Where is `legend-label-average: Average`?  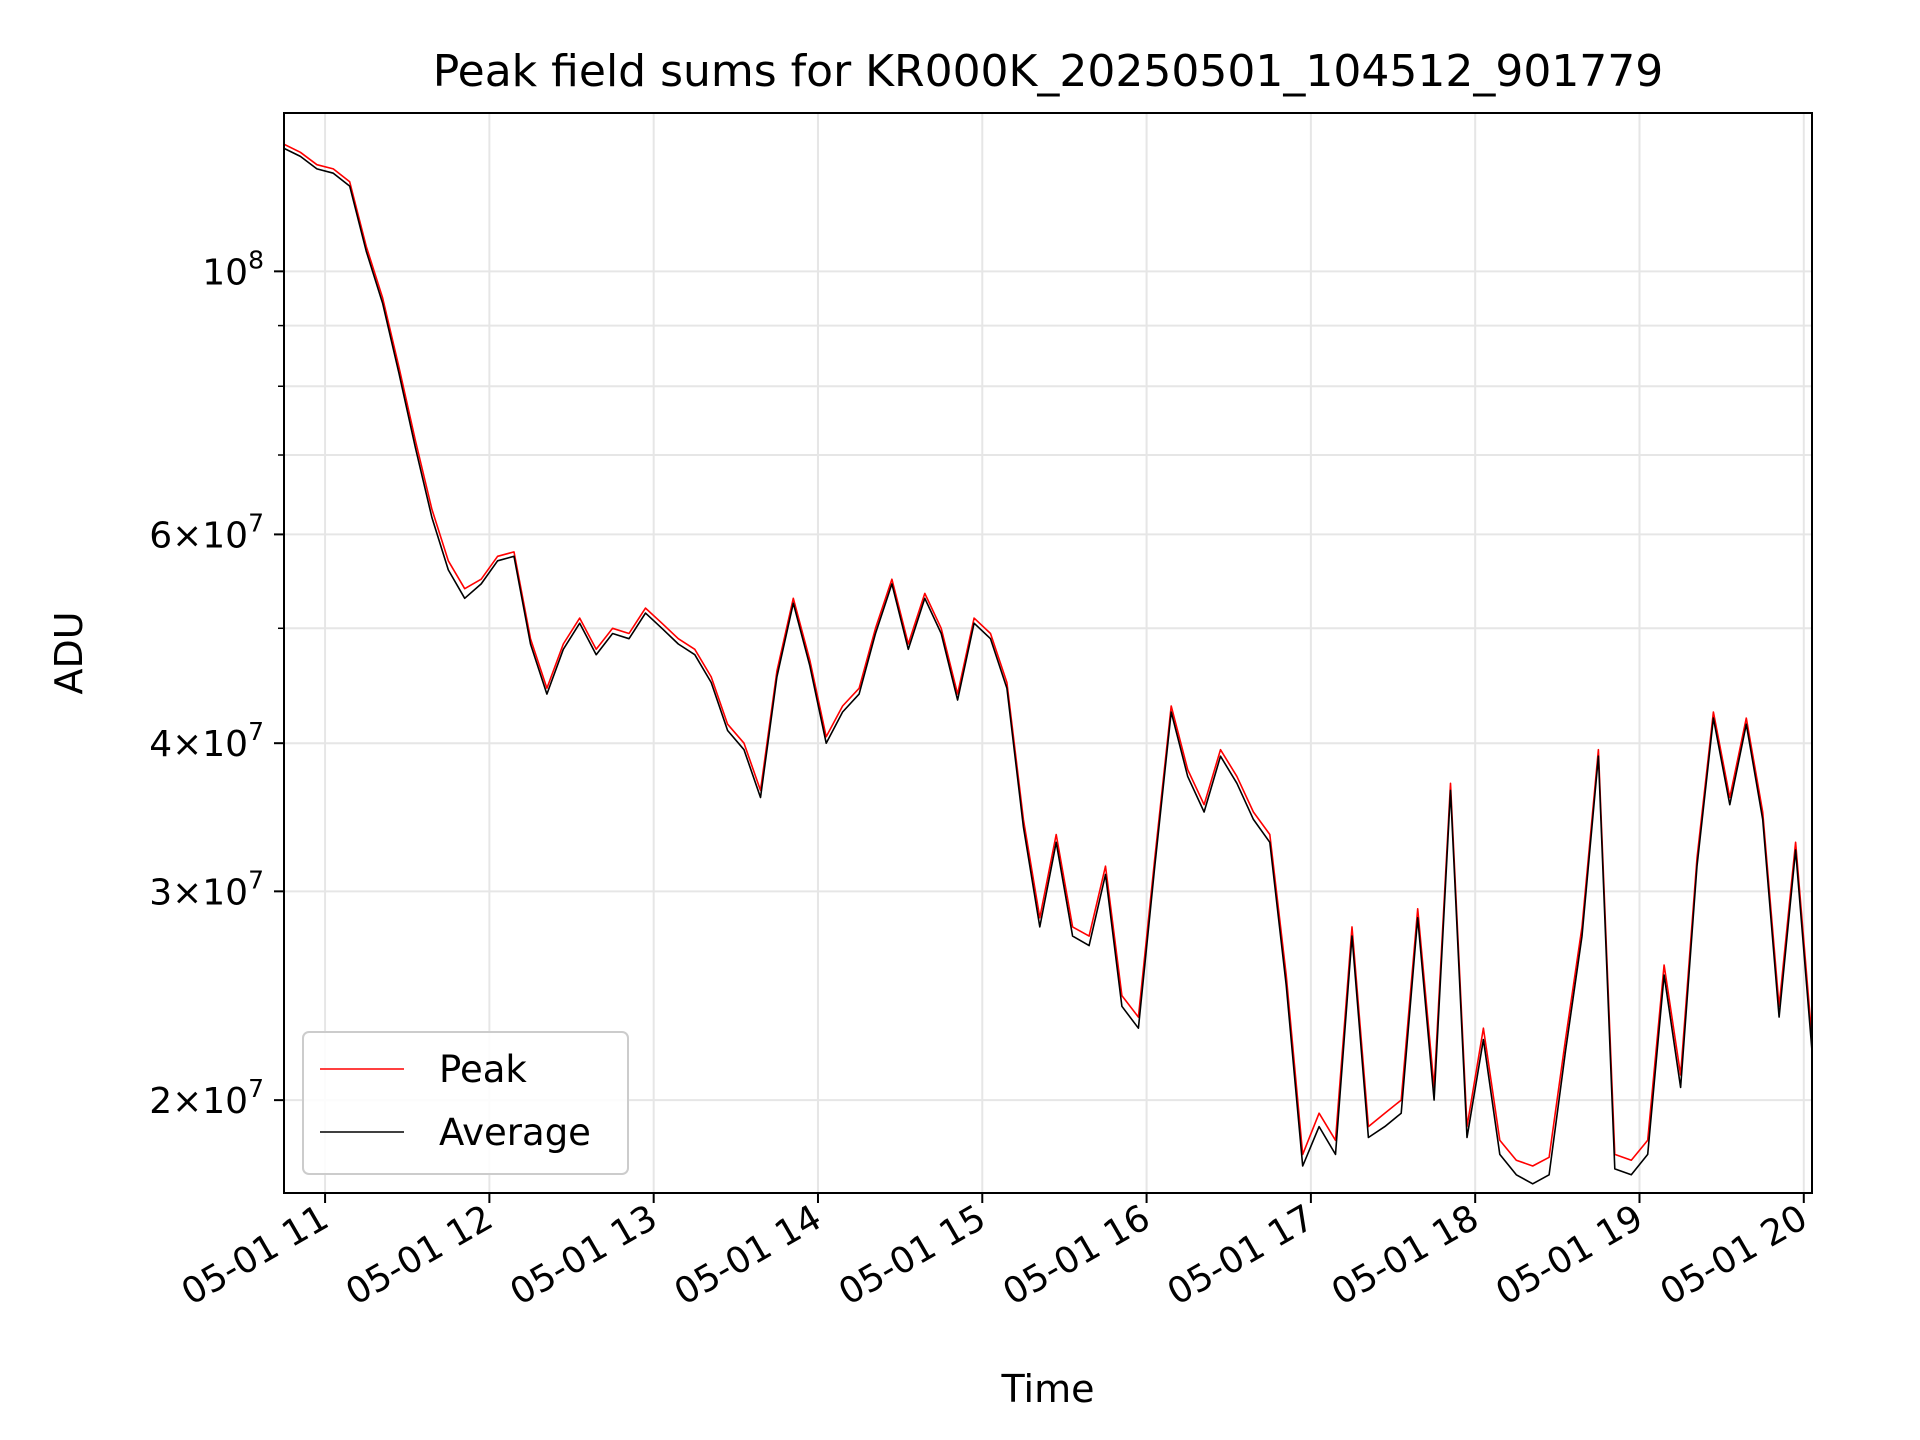 legend-label-average: Average is located at coordinates (515, 1132).